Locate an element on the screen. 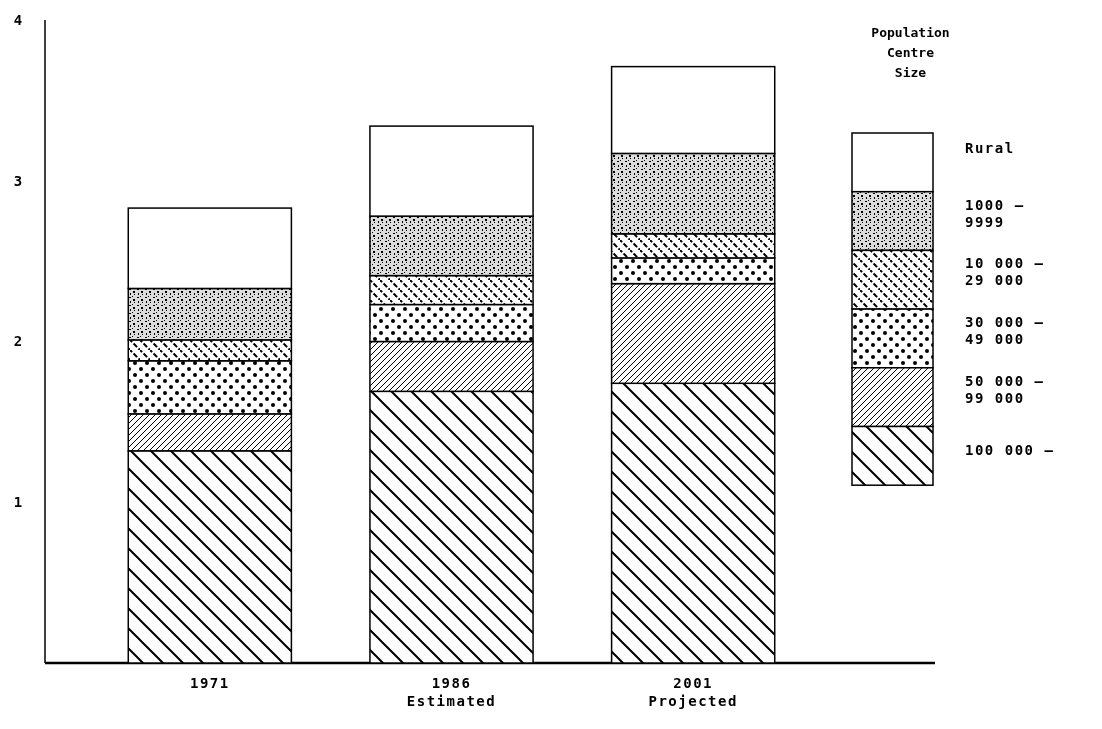 Image resolution: width=1102 pixels, height=729 pixels. y-tick-label: 2 is located at coordinates (18, 341).